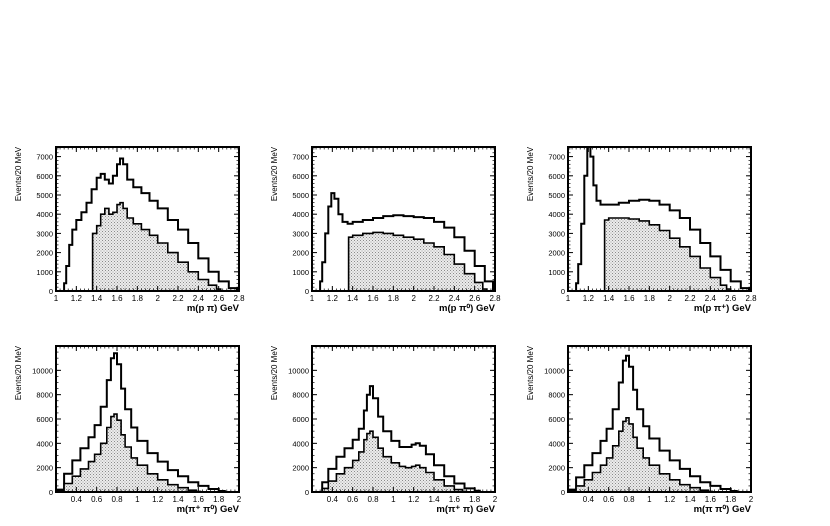 This screenshot has height=526, width=830. I want to click on x-tick-label: 2.4, so click(199, 298).